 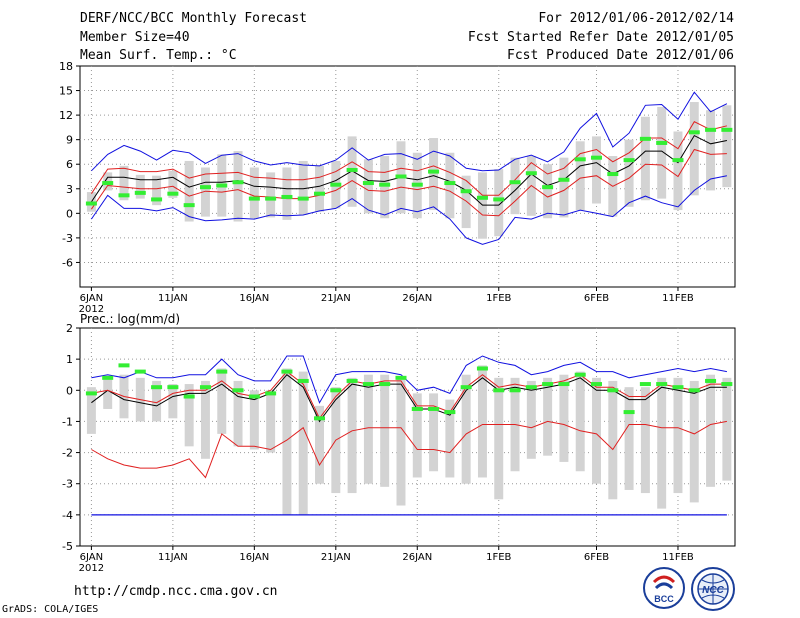 What do you see at coordinates (417, 298) in the screenshot?
I see `x-tick-label: 26JAN` at bounding box center [417, 298].